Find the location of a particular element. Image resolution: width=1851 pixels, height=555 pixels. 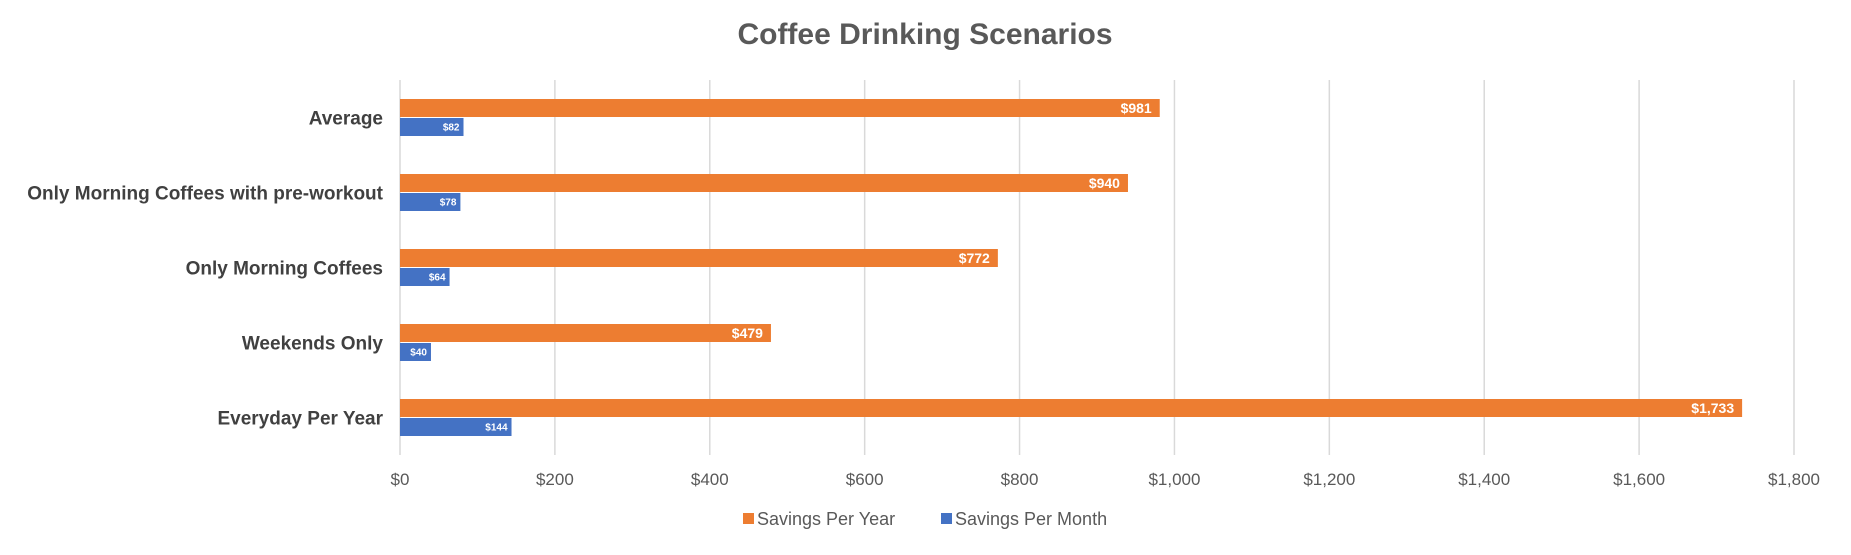

x-tick-label: $1,200 is located at coordinates (1329, 479).